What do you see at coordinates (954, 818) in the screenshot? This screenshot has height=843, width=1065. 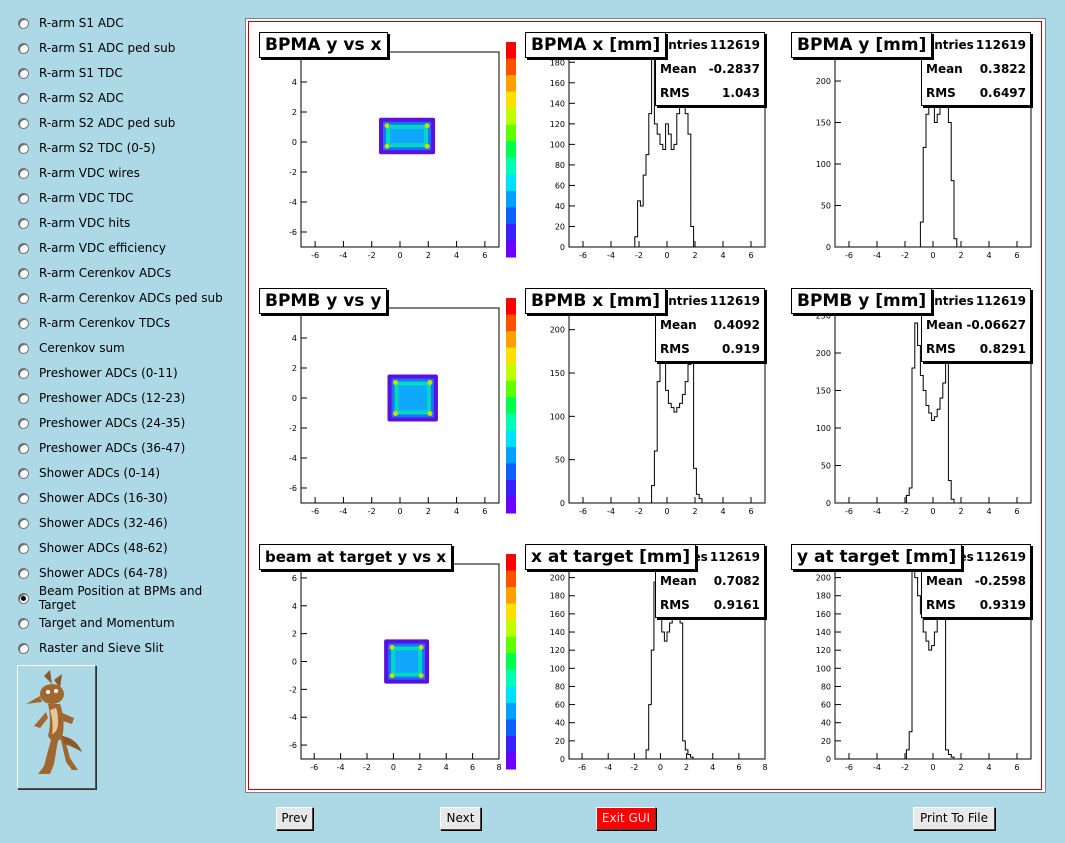 I see `print-to-file-button: Print To File` at bounding box center [954, 818].